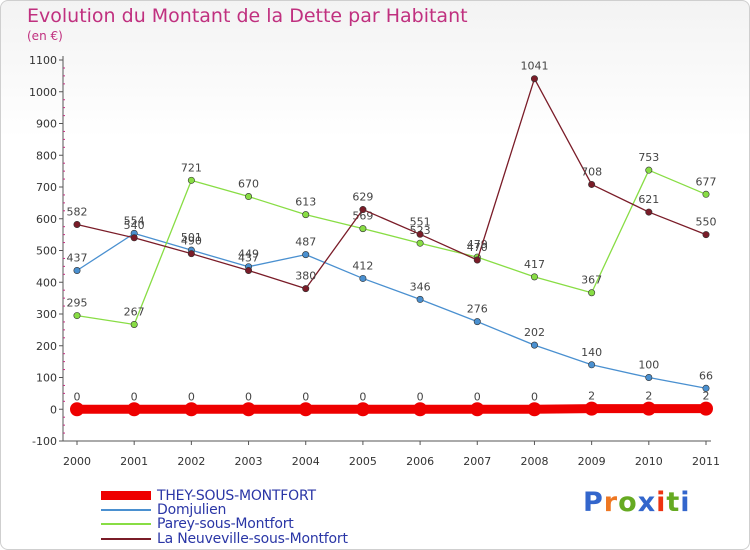  Describe the element at coordinates (648, 365) in the screenshot. I see `data-label: 100` at that location.